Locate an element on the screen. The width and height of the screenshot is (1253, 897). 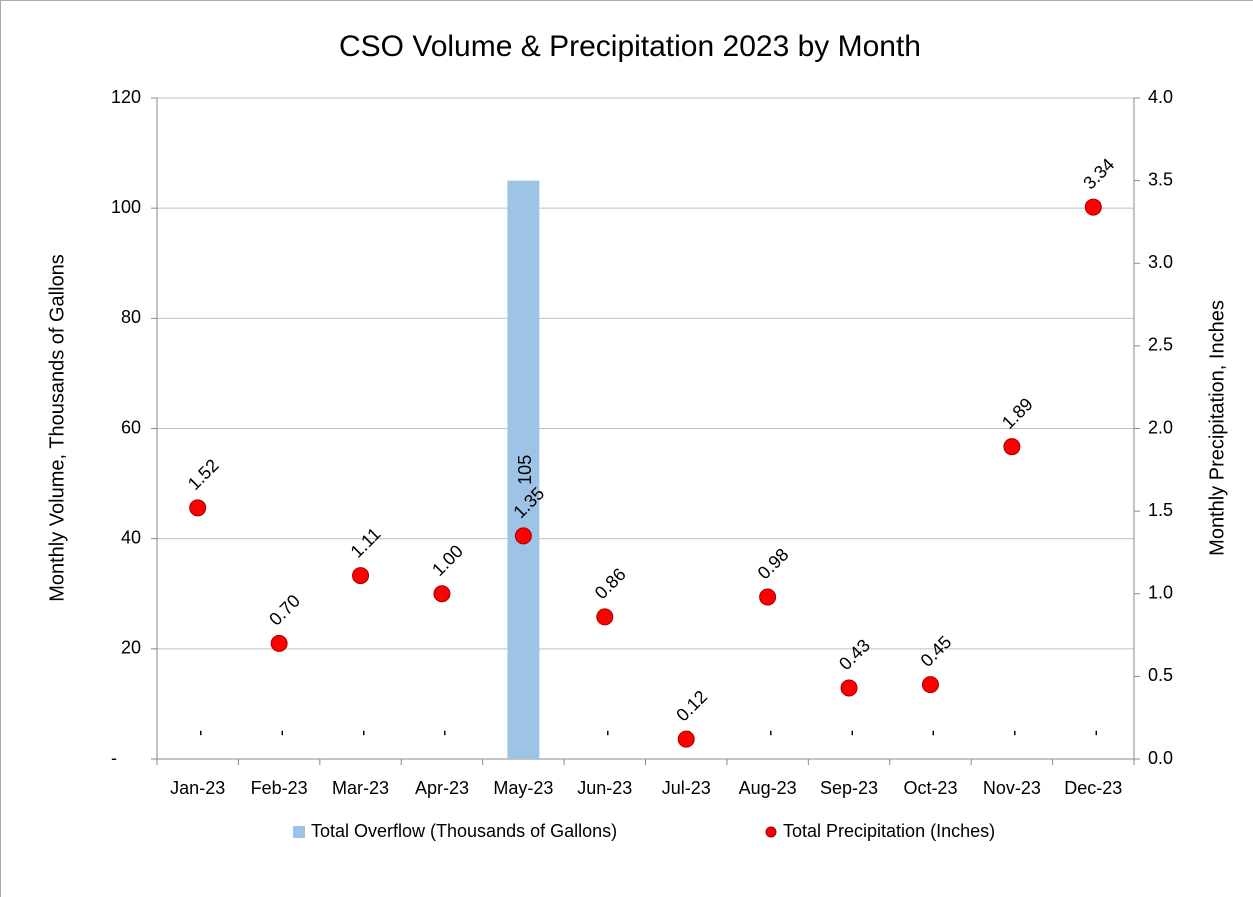
chart-title: CSO Volume & Precipitation 2023 by Month is located at coordinates (630, 46).